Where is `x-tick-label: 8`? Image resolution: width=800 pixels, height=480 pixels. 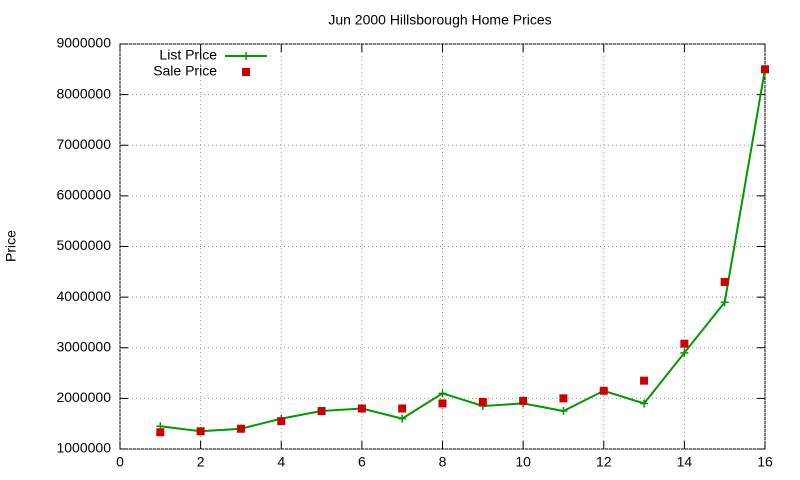
x-tick-label: 8 is located at coordinates (443, 462).